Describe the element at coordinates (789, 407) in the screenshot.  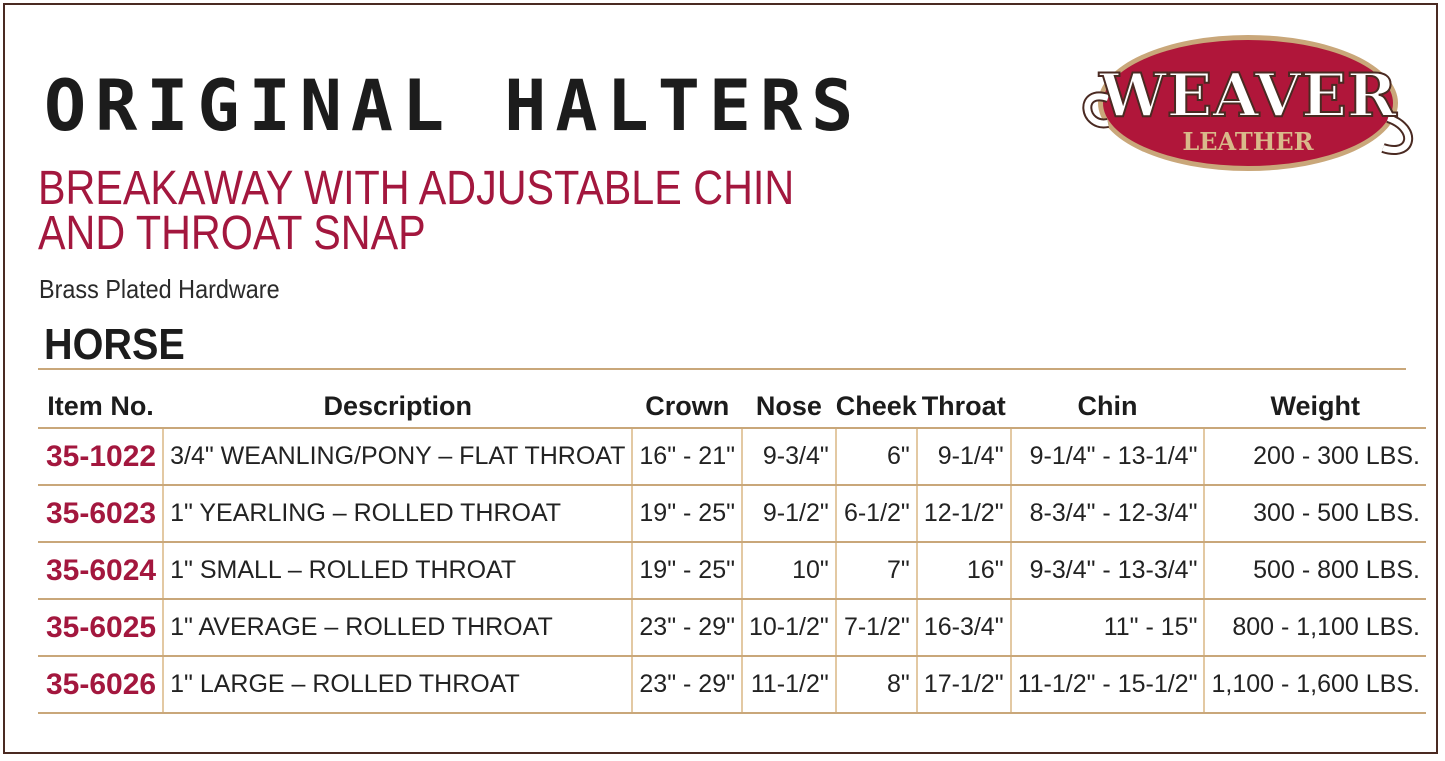
I see `header-nose: Nose` at that location.